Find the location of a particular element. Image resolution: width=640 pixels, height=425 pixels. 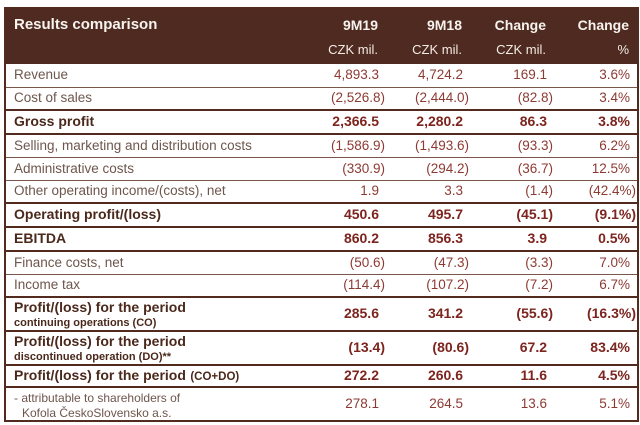

cell-9m19: 2,366.5 is located at coordinates (344, 122).